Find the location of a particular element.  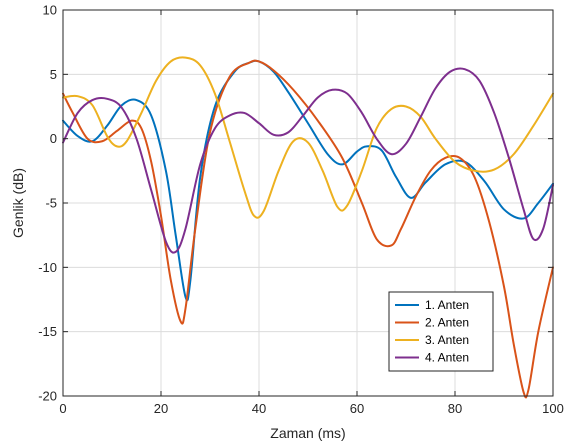

x-tick-label: 100 is located at coordinates (553, 408).